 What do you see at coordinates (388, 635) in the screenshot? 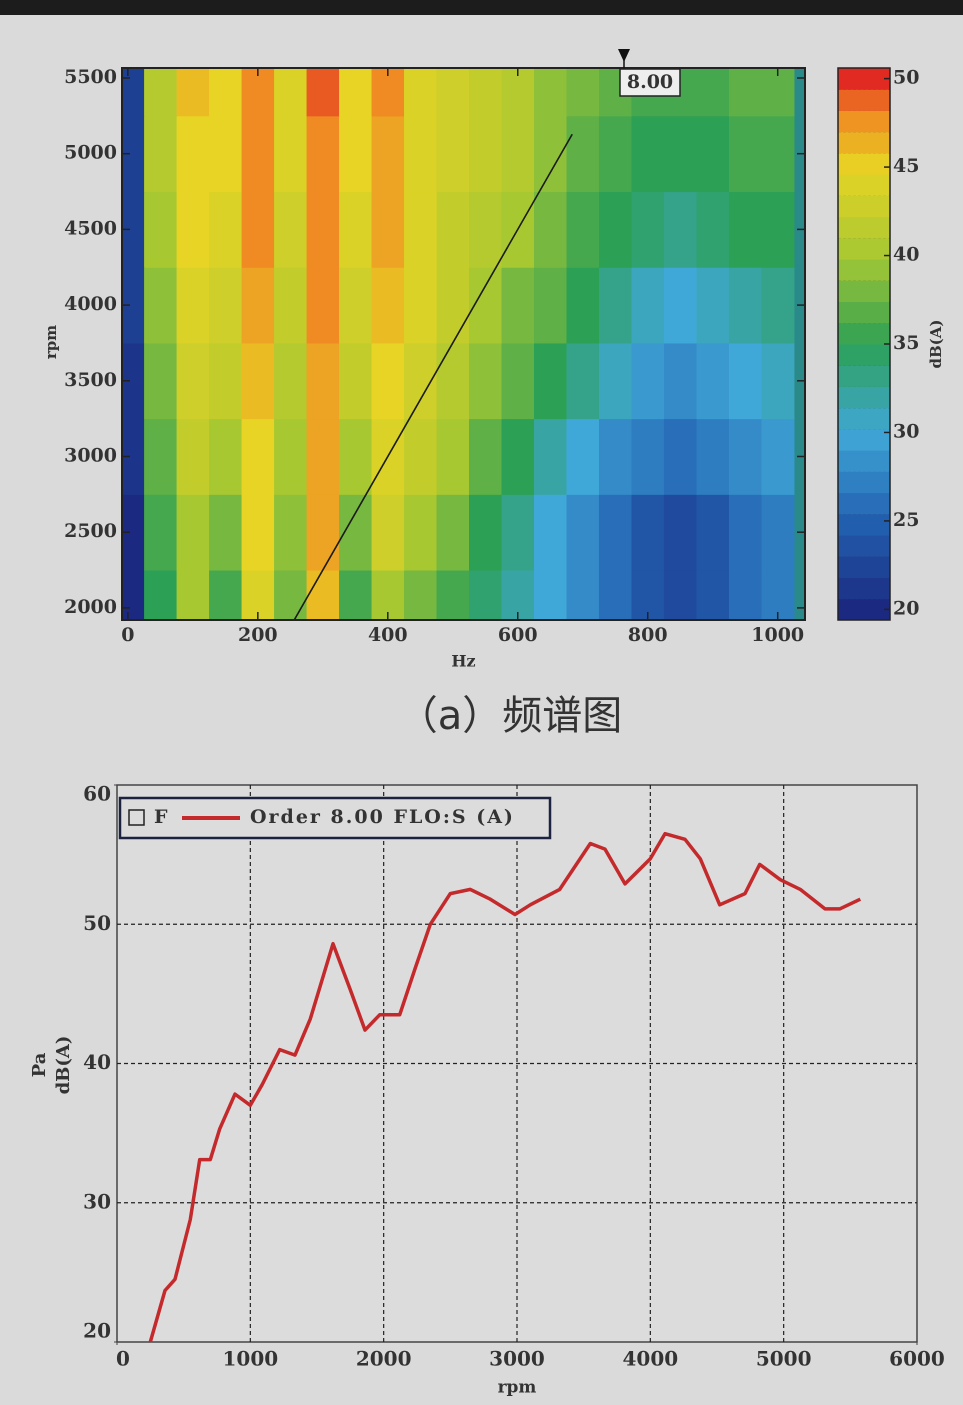
I see `x-tick-label: 400` at bounding box center [388, 635].